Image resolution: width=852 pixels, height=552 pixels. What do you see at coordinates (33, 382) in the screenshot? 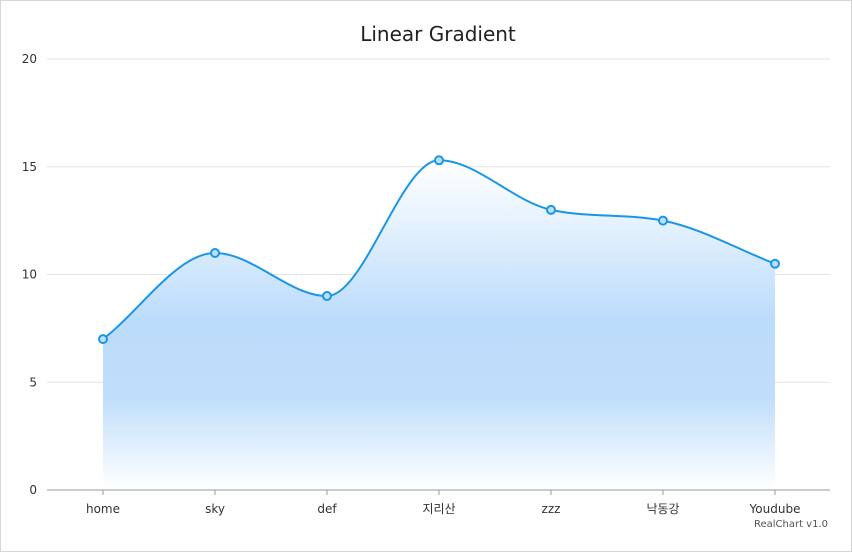
I see `y-tick-label: 5` at bounding box center [33, 382].